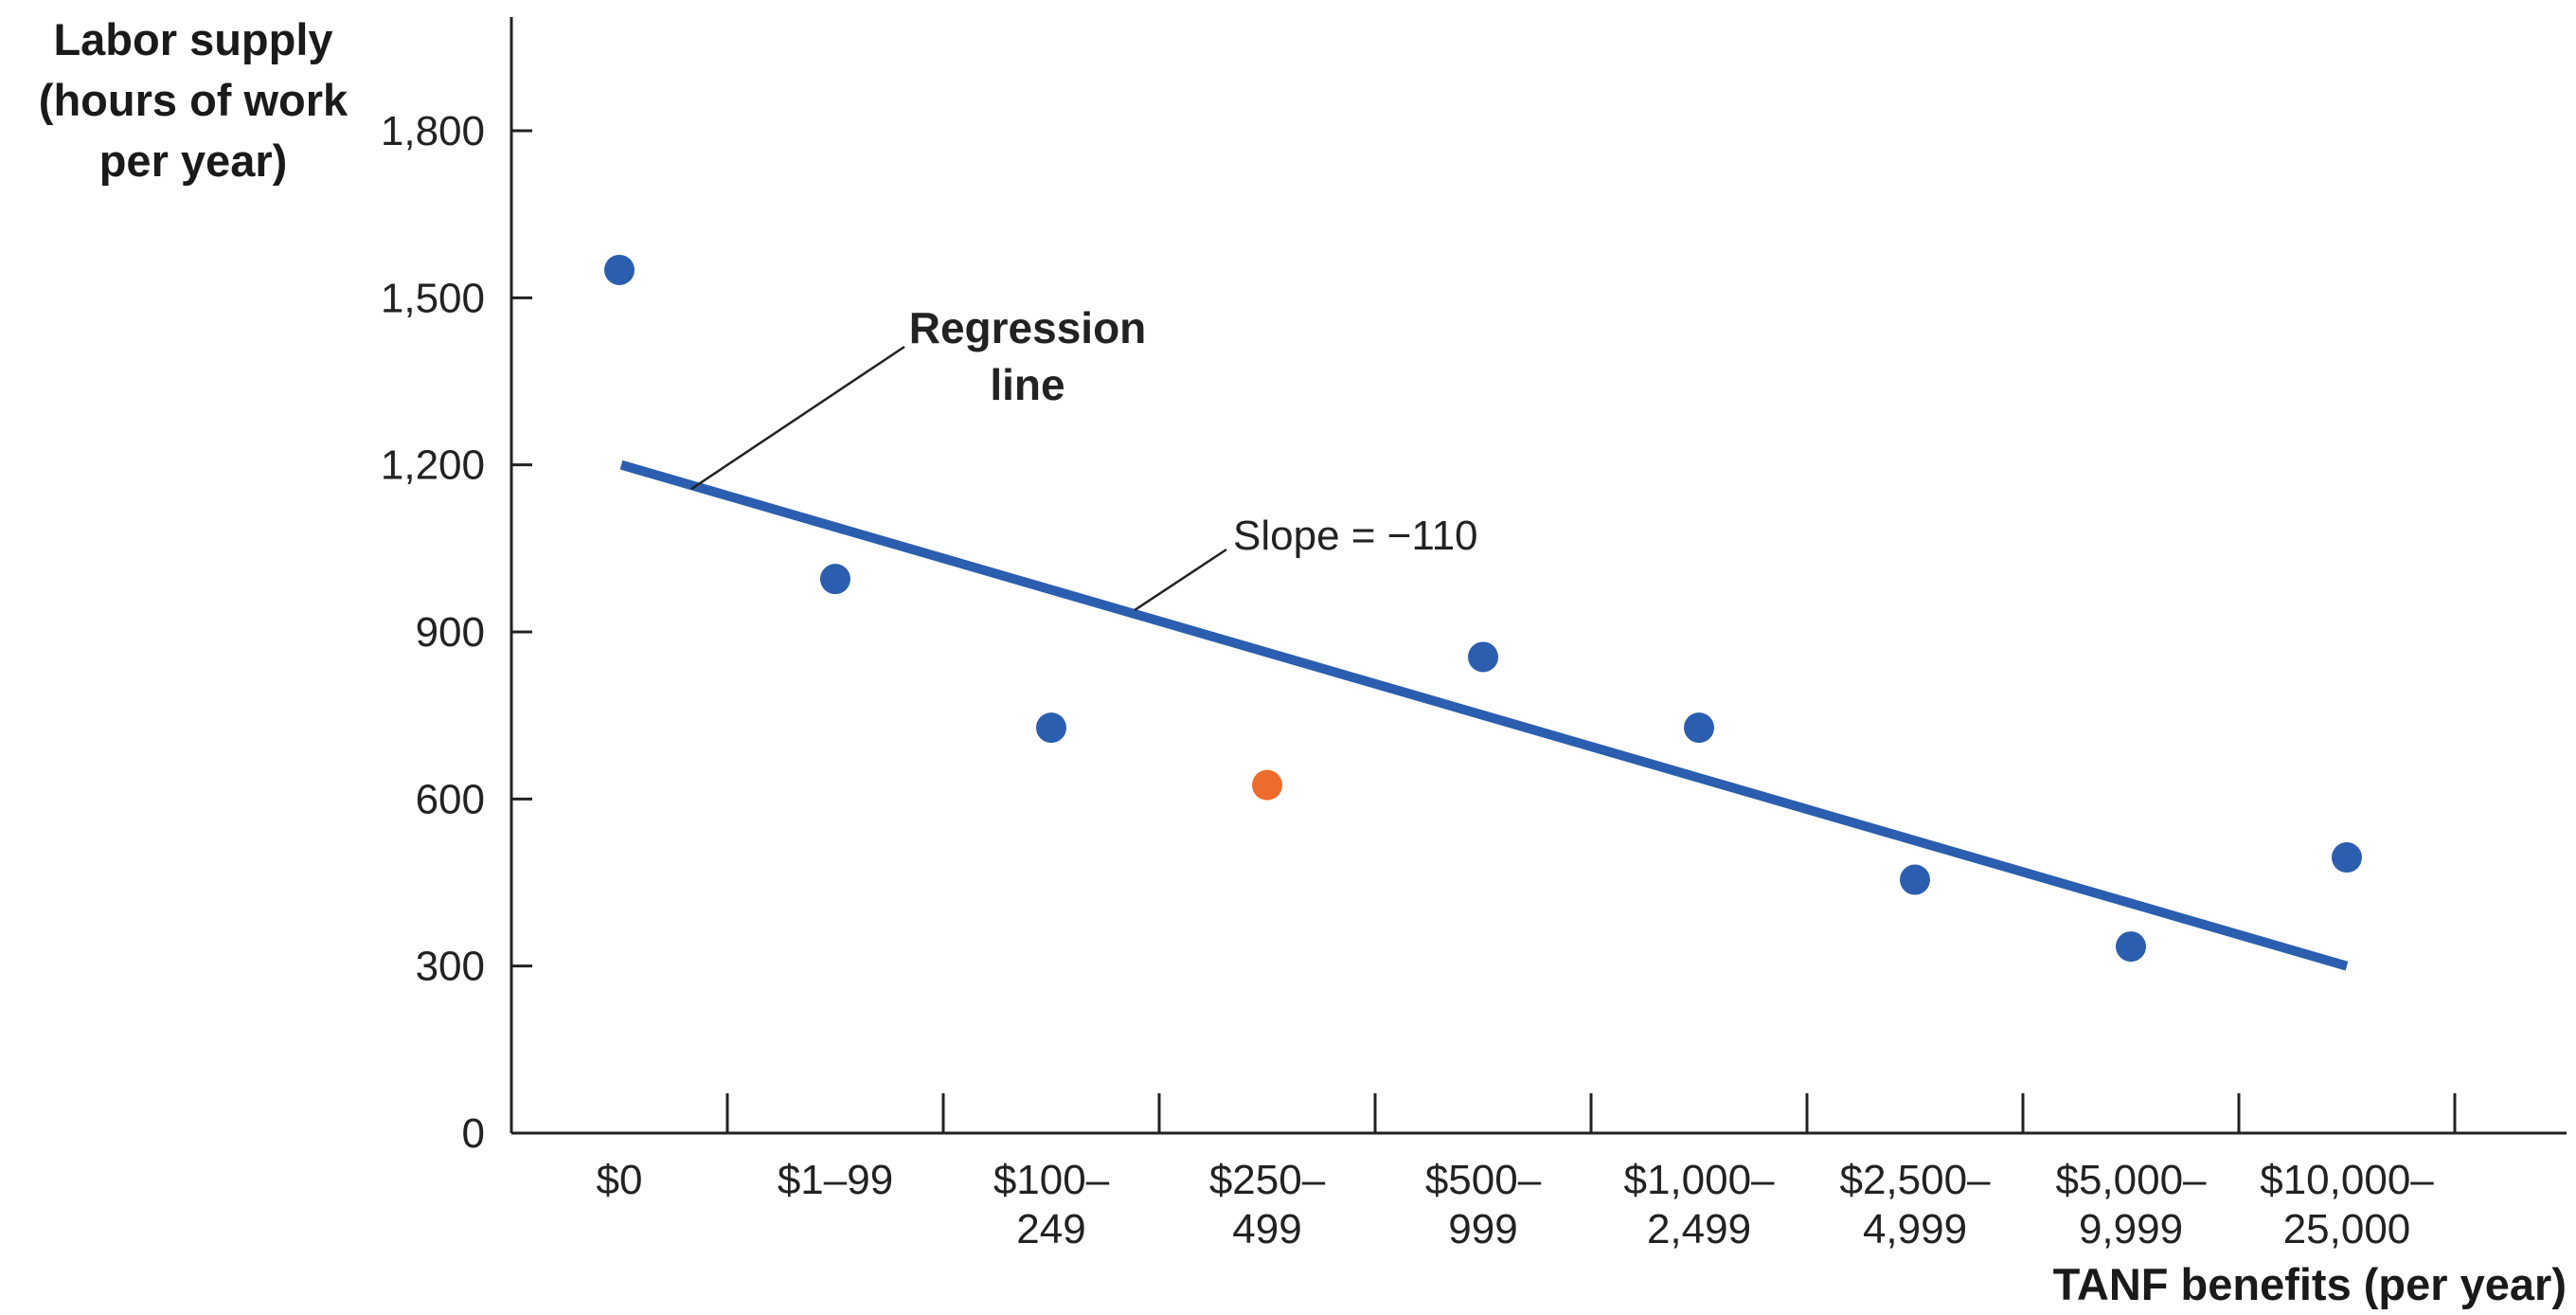  I want to click on y-axis-title-line-2: (hours of work, so click(193, 100).